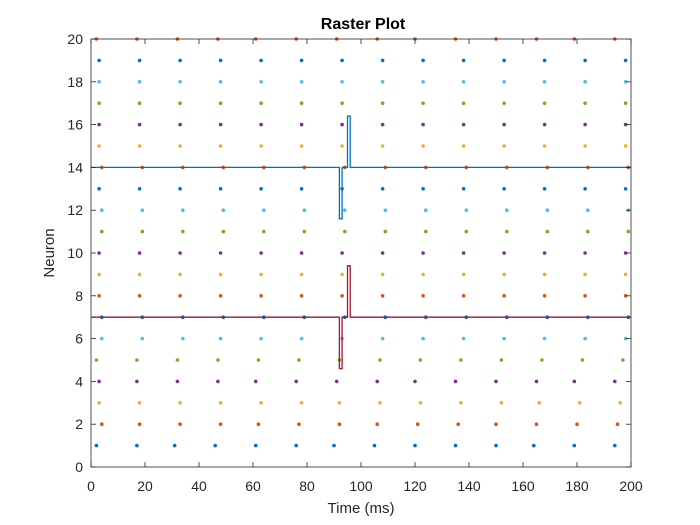 The width and height of the screenshot is (700, 525). What do you see at coordinates (75, 125) in the screenshot?
I see `y-tick-label: 16` at bounding box center [75, 125].